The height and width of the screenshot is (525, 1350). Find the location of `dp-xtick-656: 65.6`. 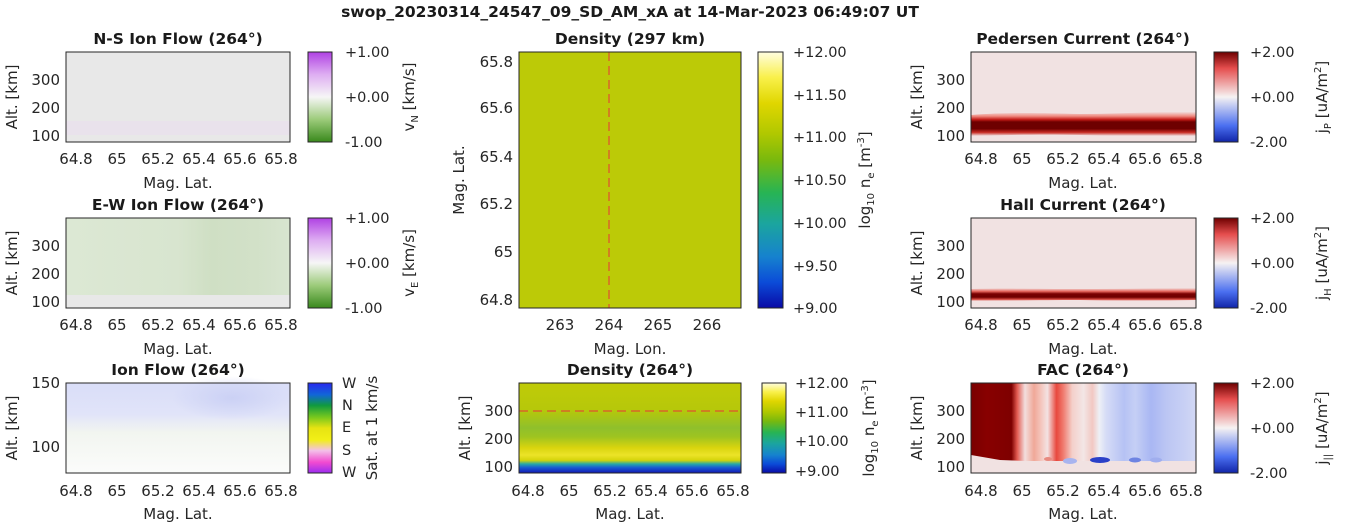

dp-xtick-656: 65.6 is located at coordinates (691, 491).